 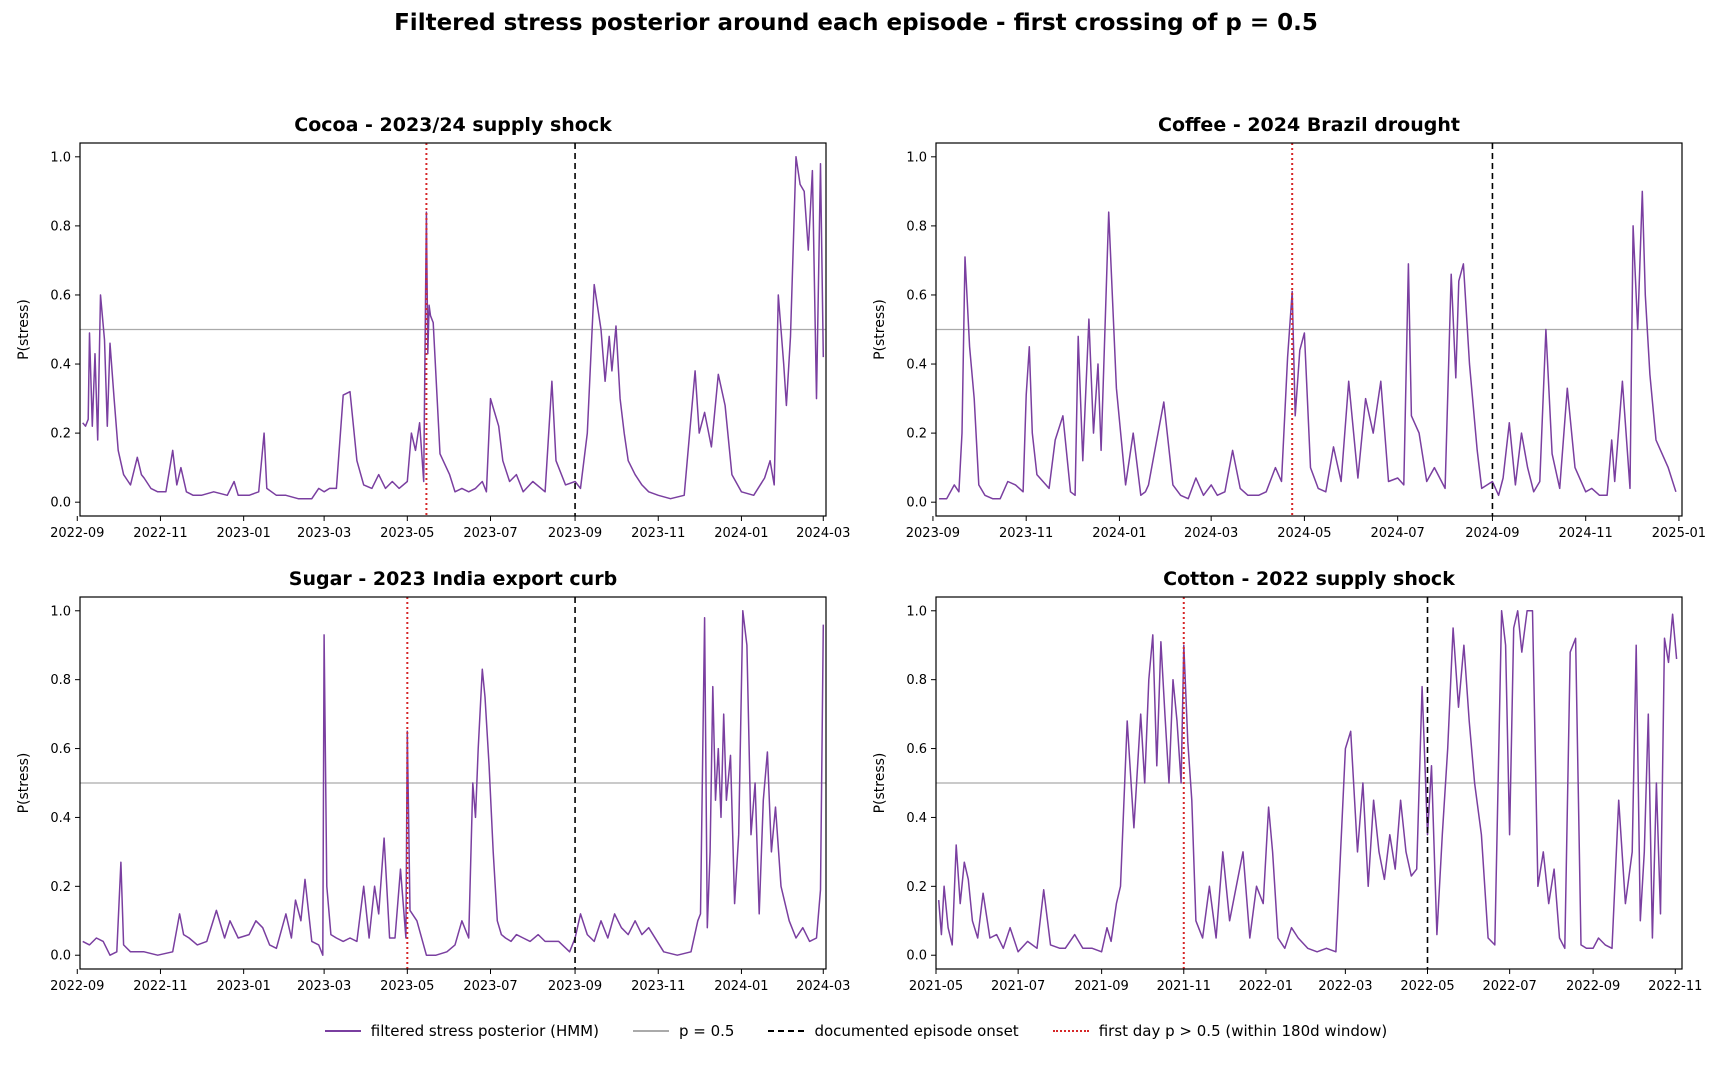 I want to click on x-tick-label: 2021-09, so click(x=1101, y=986).